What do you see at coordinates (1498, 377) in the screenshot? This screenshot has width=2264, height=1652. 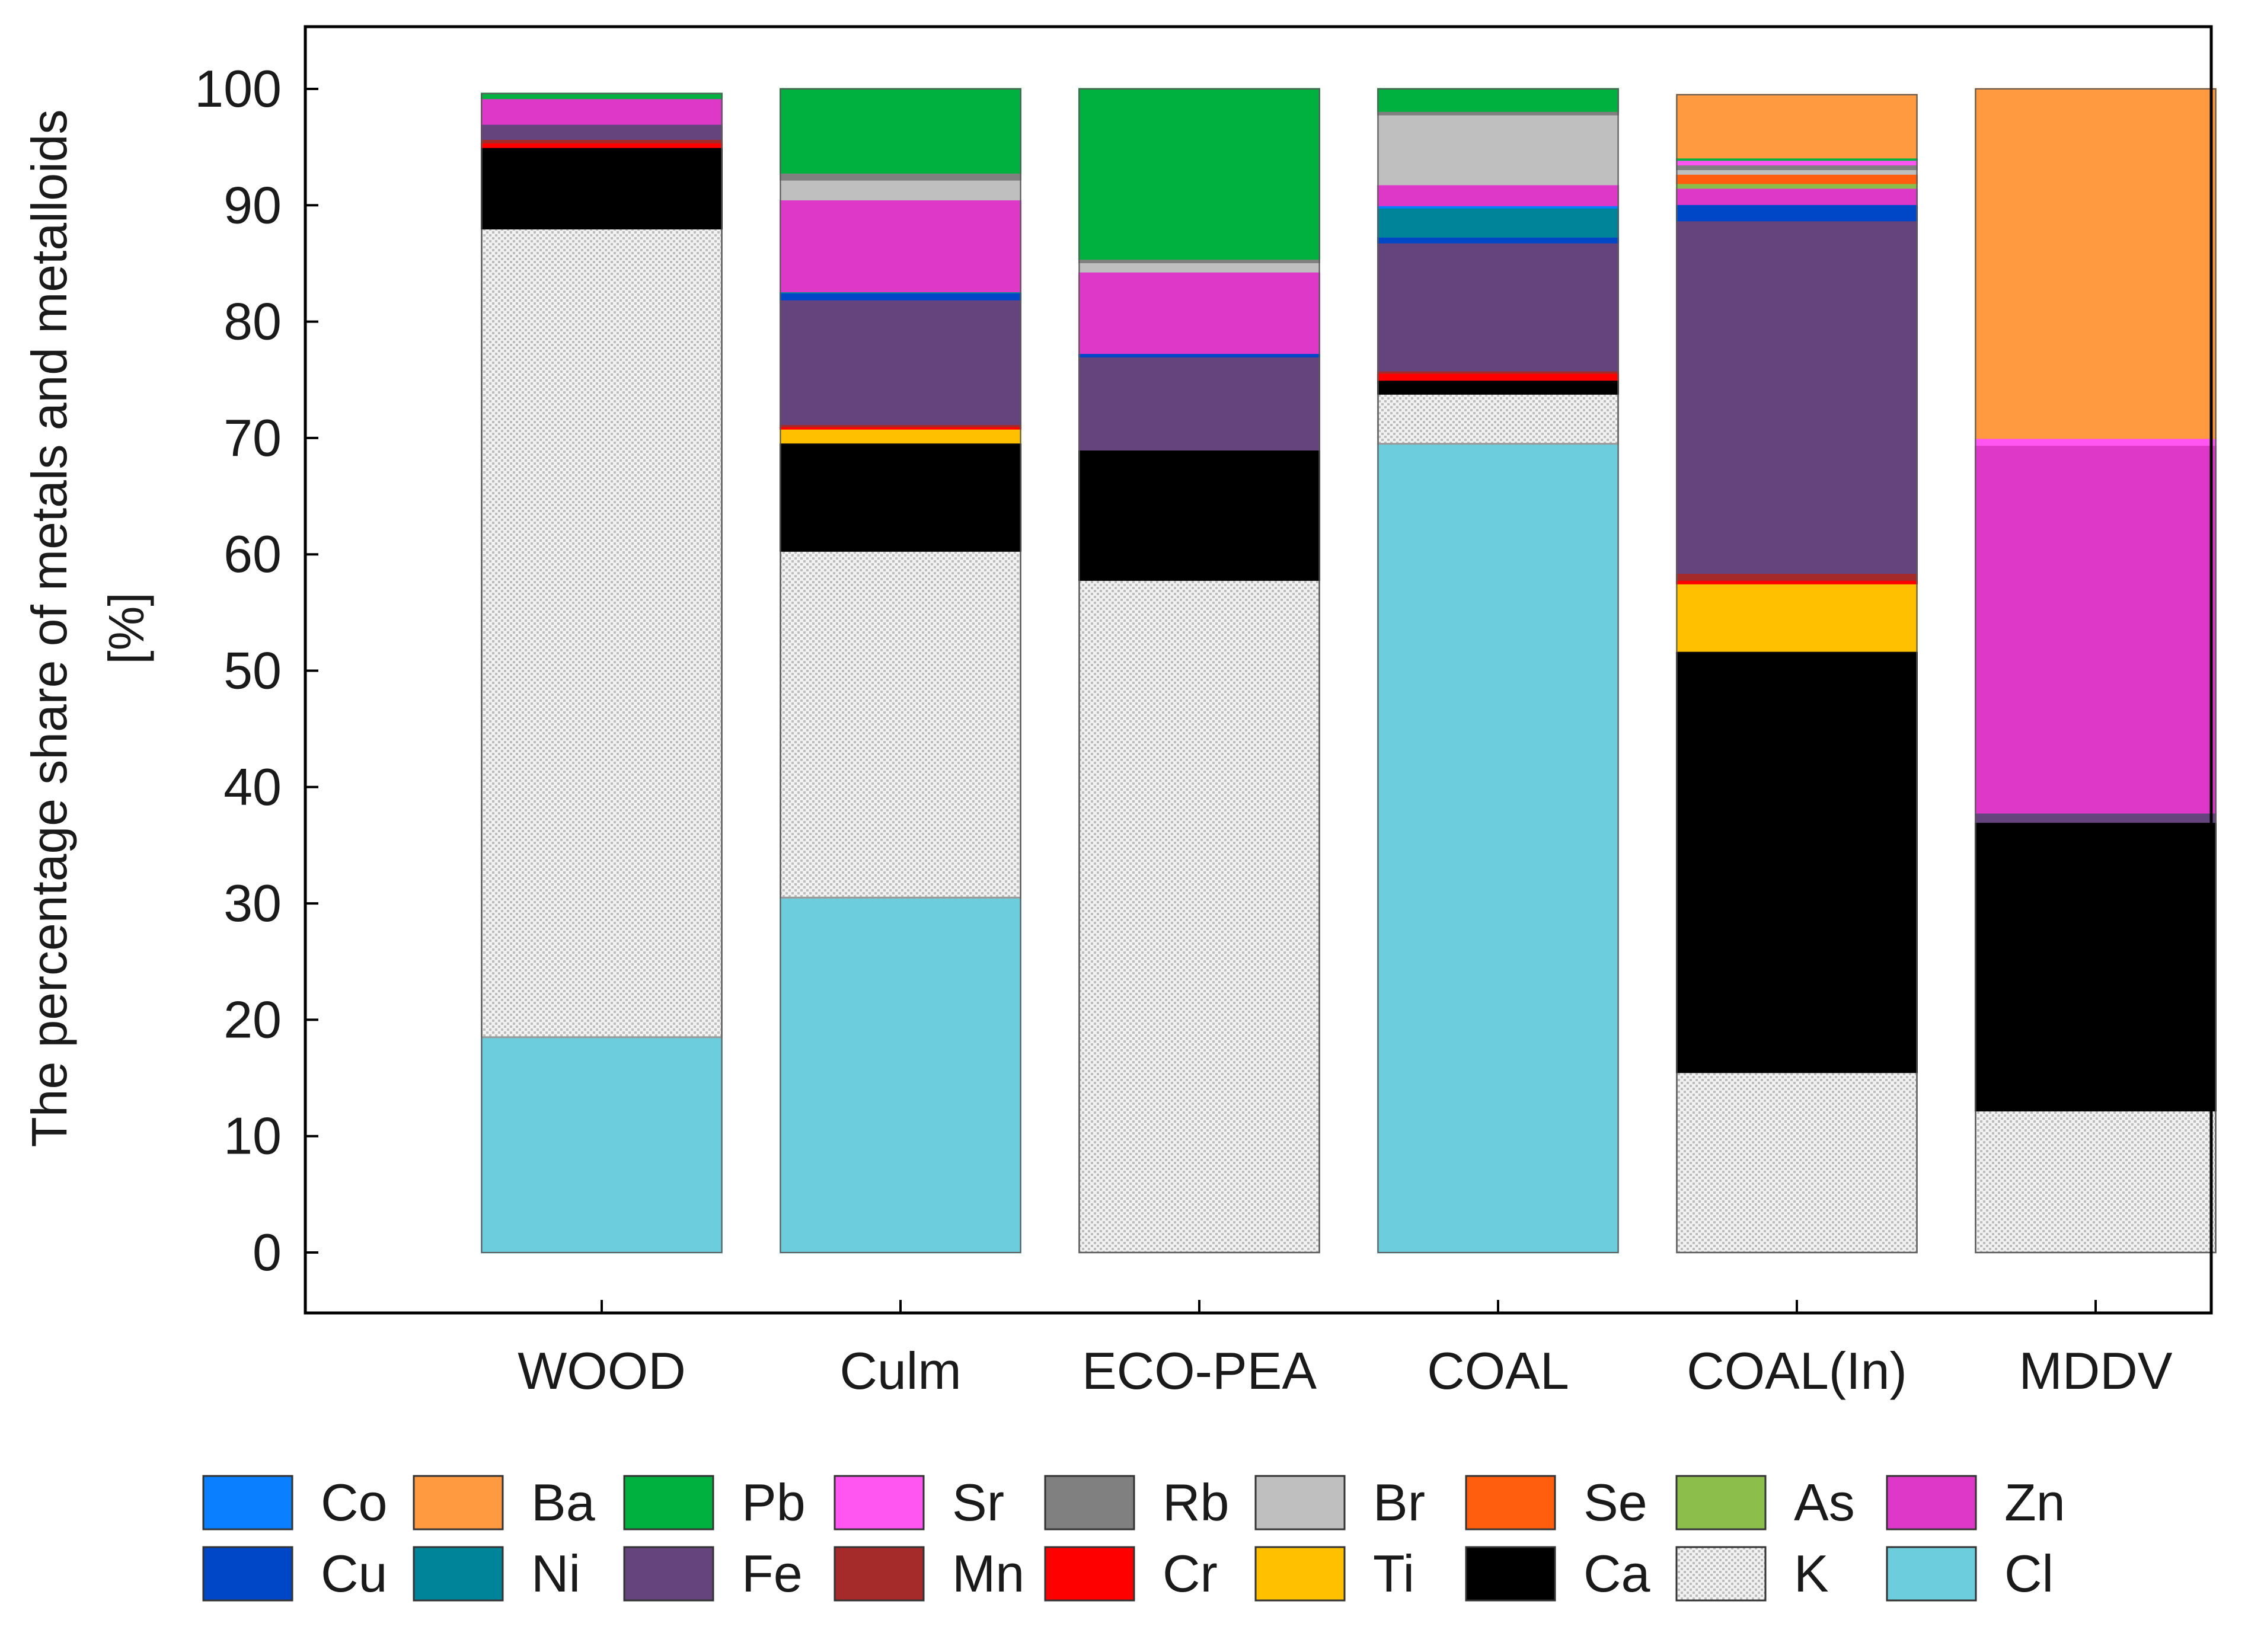 I see `bar-segment-coal-cr` at bounding box center [1498, 377].